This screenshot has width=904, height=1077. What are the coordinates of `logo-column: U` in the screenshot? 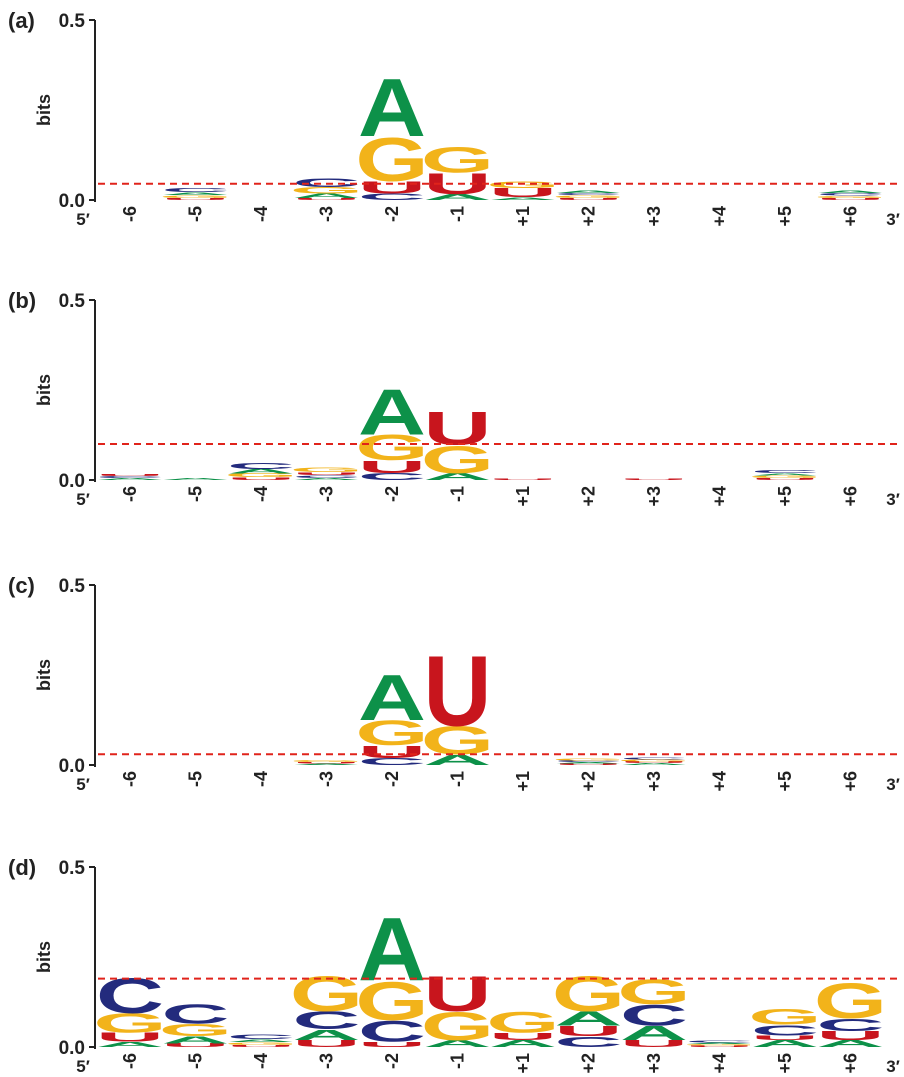 It's located at (523, 479).